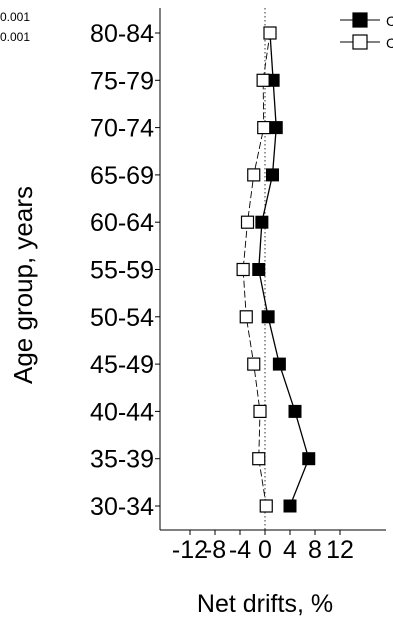  Describe the element at coordinates (122, 223) in the screenshot. I see `y-tick-label: 60-64` at that location.